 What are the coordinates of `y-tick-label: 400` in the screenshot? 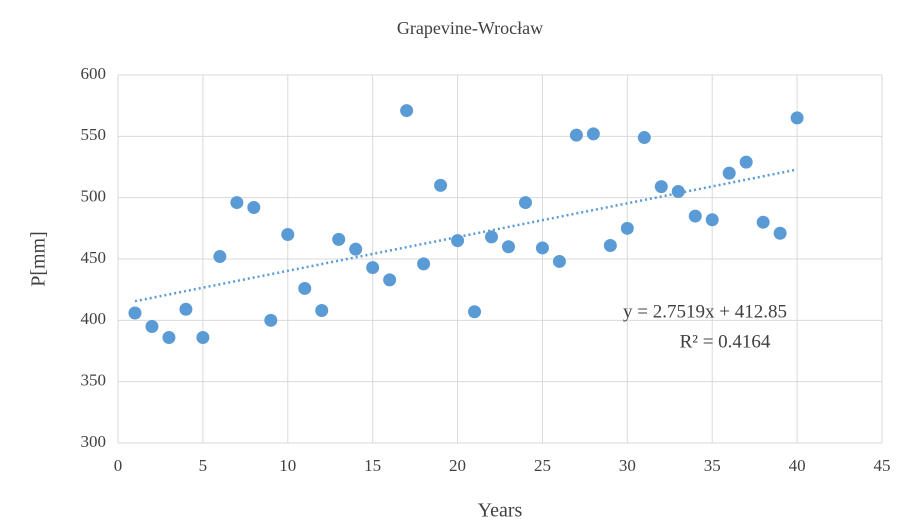 It's located at (94, 318).